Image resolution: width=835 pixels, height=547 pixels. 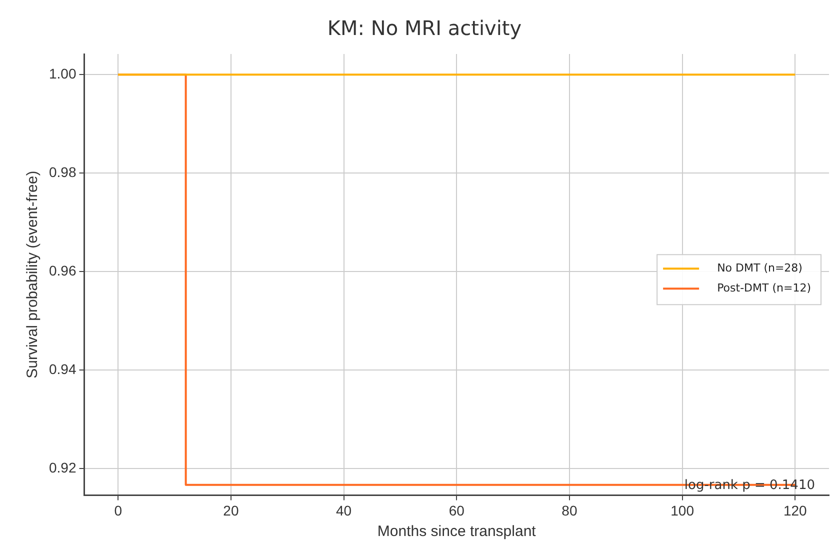 What do you see at coordinates (764, 287) in the screenshot?
I see `legend-label: Post-DMT (n=12)` at bounding box center [764, 287].